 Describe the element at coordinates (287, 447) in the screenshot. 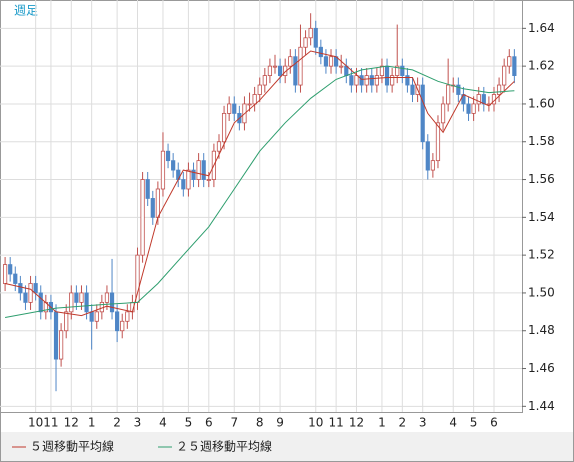

I see `legend-area` at that location.